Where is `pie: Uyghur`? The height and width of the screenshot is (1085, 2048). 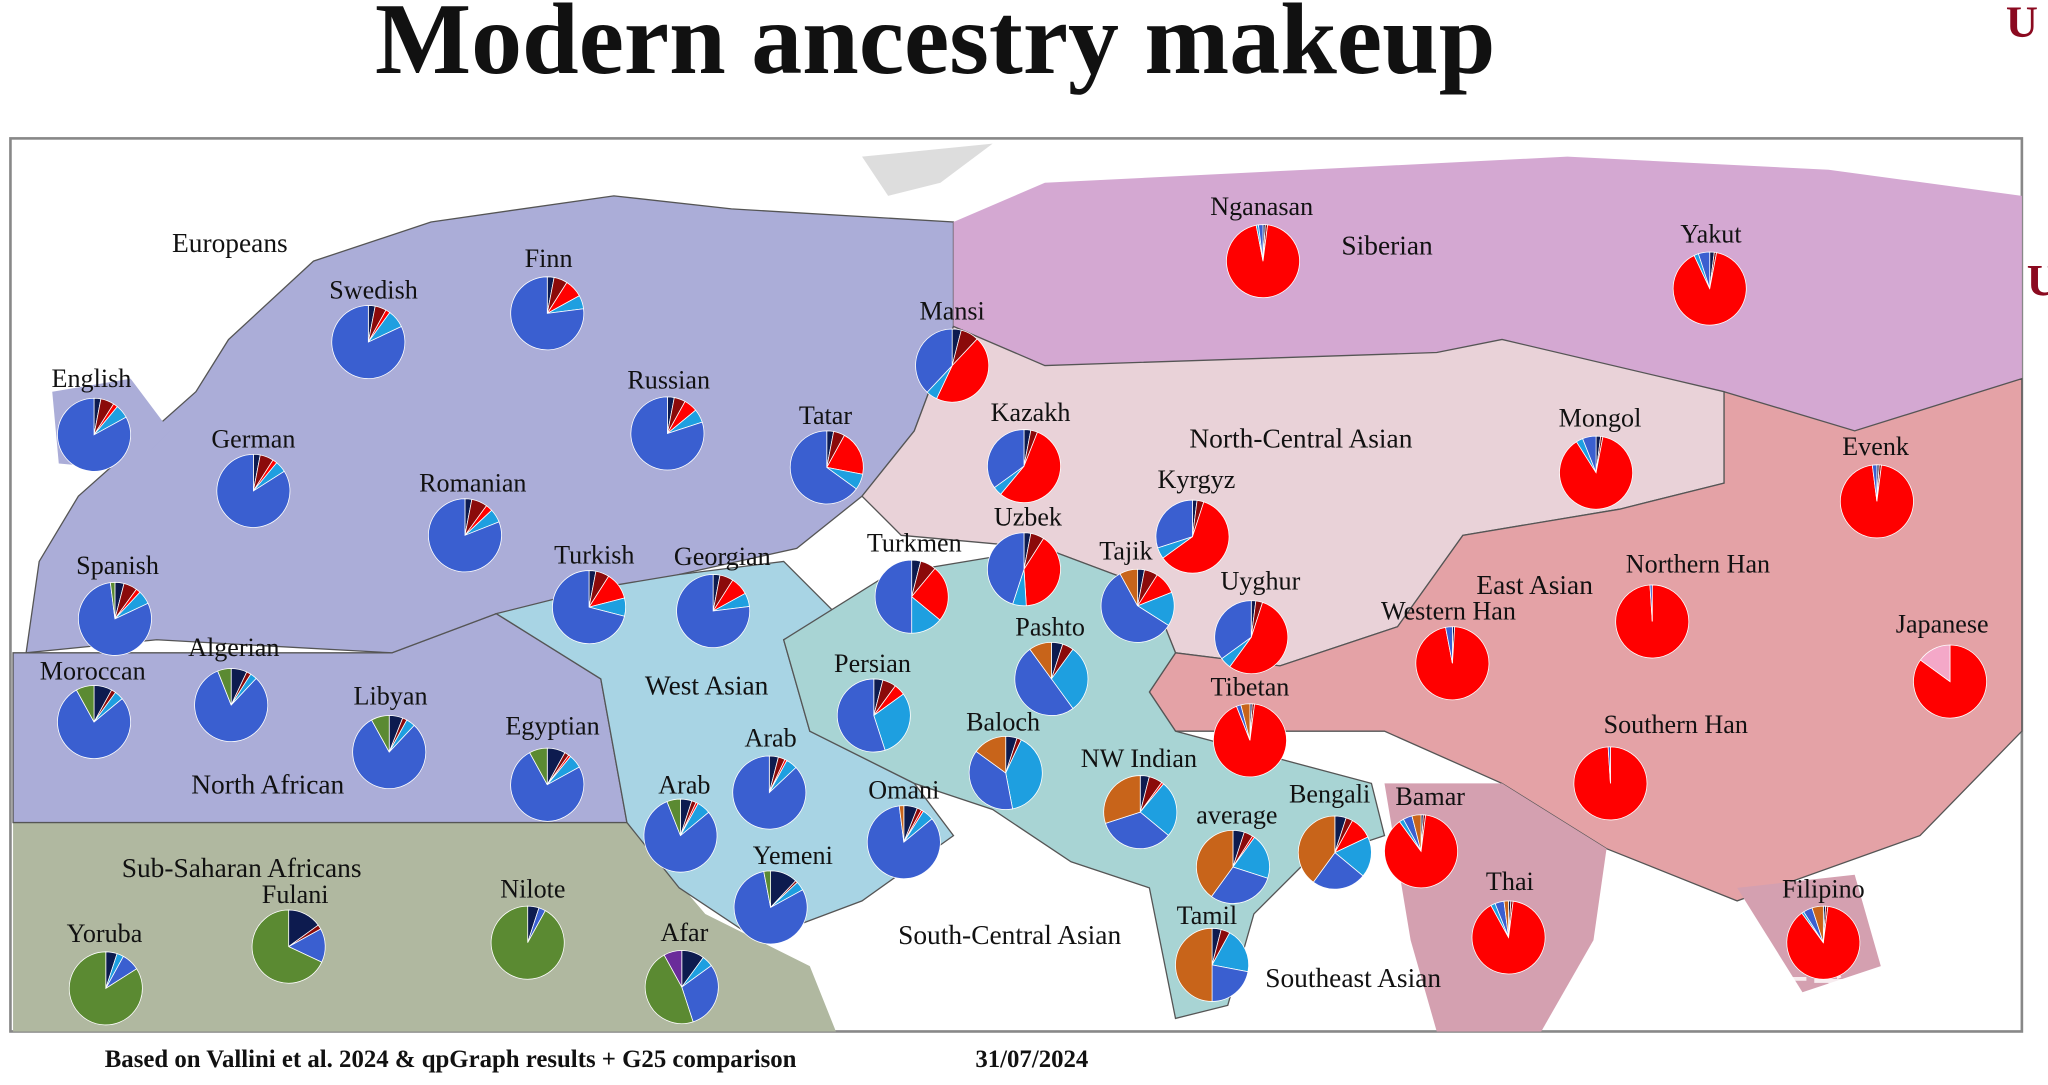
pie: Uyghur is located at coordinates (1257, 621).